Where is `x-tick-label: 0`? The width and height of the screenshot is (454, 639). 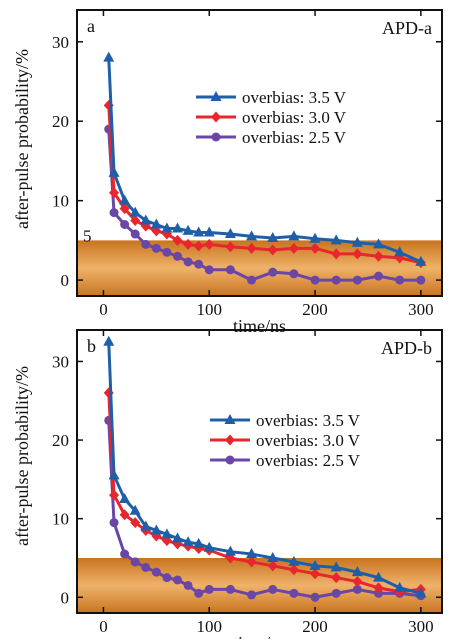 x-tick-label: 0 is located at coordinates (103, 626).